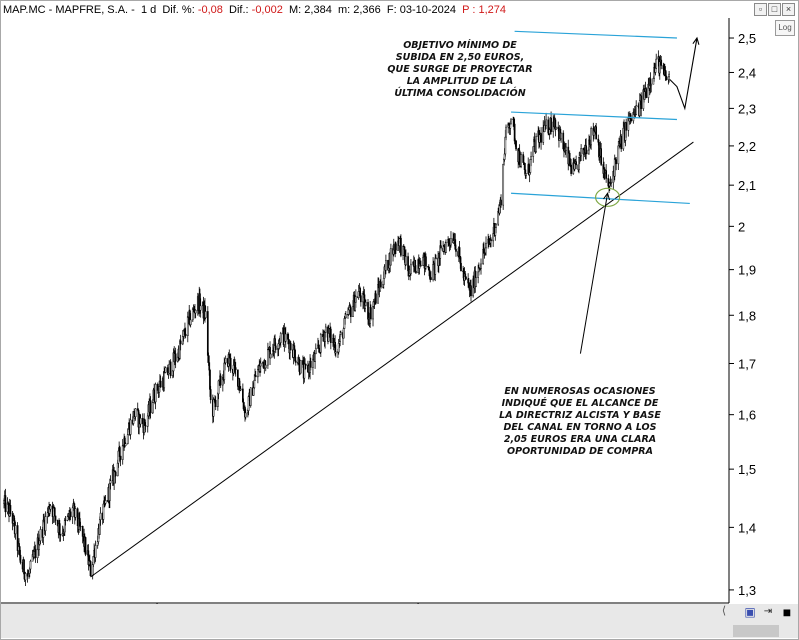 This screenshot has width=799, height=640. I want to click on date-value: 03-10-2024, so click(428, 10).